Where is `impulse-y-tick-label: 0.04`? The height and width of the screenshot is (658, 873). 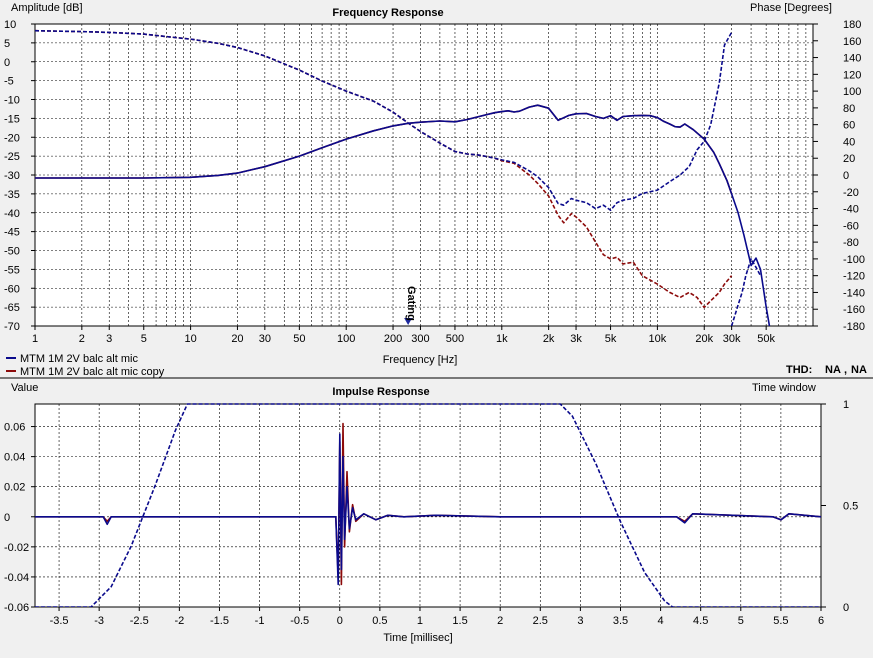 impulse-y-tick-label: 0.04 is located at coordinates (14, 458).